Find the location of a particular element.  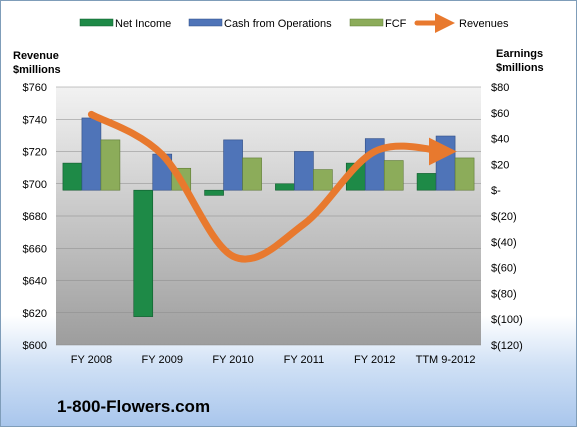

left-axis-ticks: $760 $740 $720 $700 $680 $660 $640 $620 $600 is located at coordinates (35, 217).